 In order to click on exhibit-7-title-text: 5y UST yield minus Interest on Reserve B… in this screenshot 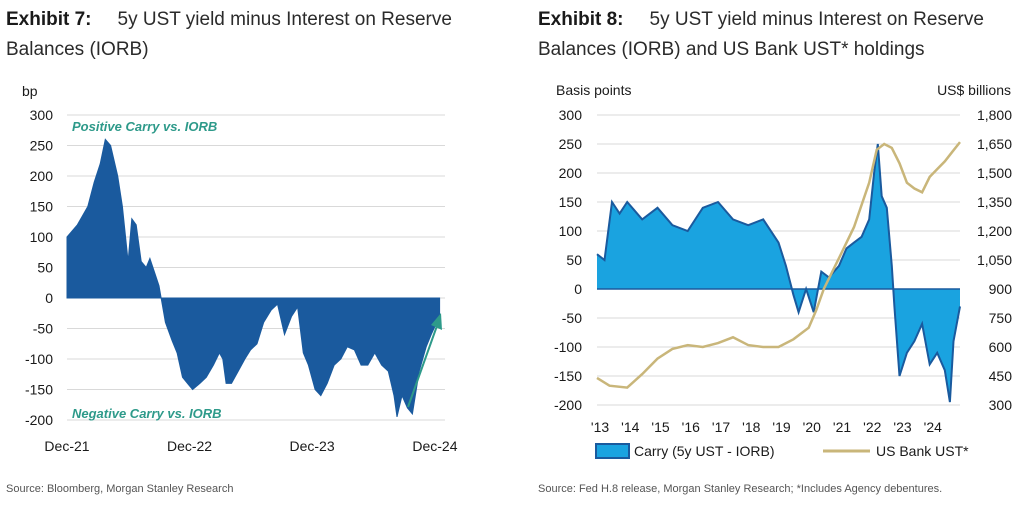, I will do `click(229, 34)`.